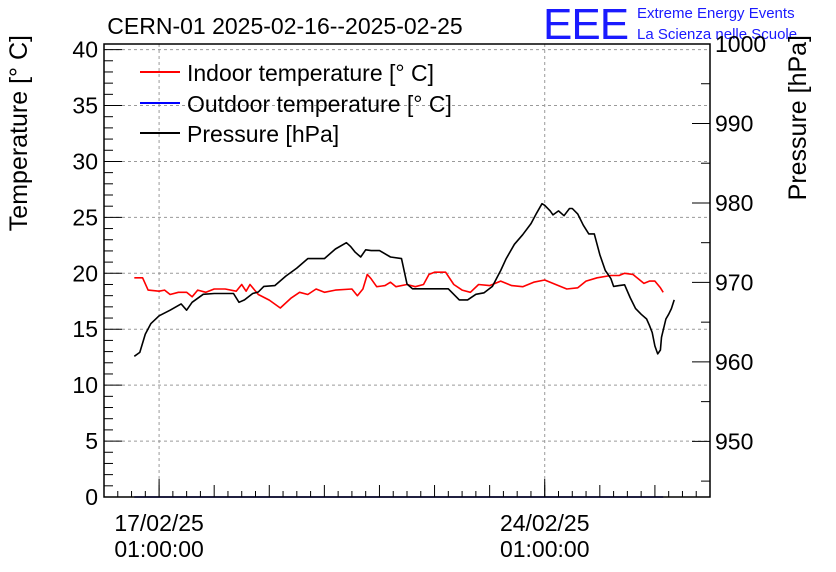 The width and height of the screenshot is (836, 572). I want to click on y2-tick-label: 1000, so click(740, 44).